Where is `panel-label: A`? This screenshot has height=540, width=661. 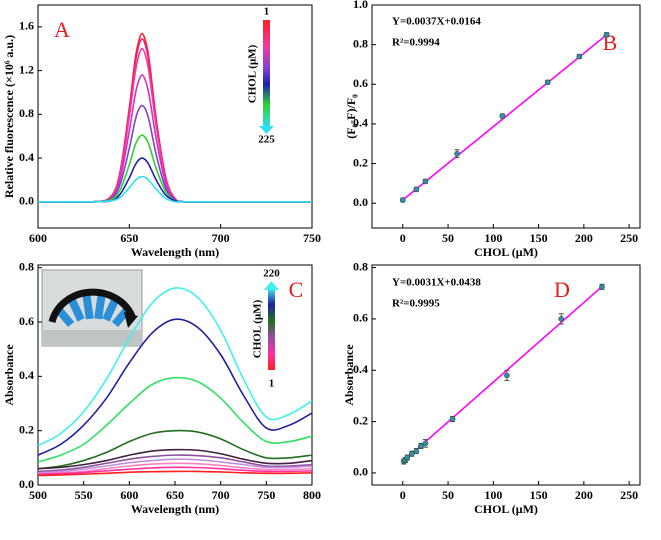
panel-label: A is located at coordinates (62, 29).